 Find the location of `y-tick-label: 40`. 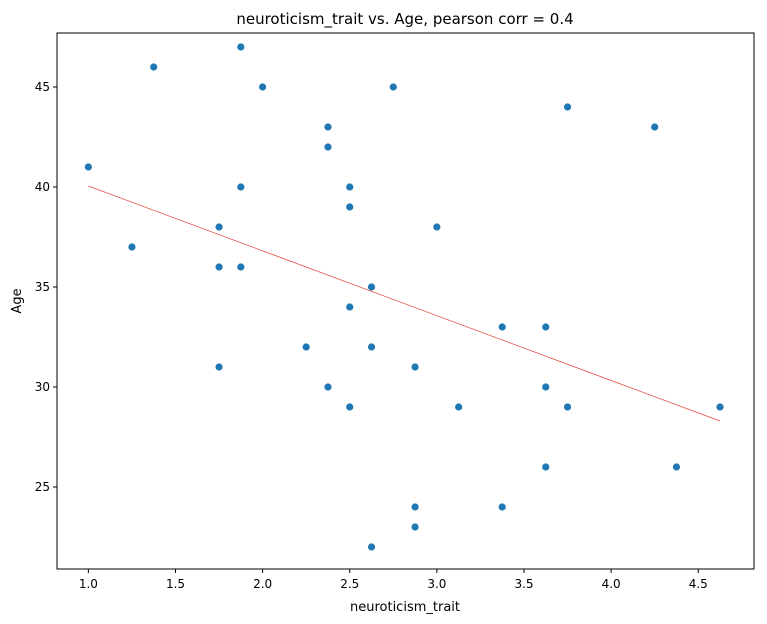

y-tick-label: 40 is located at coordinates (42, 187).